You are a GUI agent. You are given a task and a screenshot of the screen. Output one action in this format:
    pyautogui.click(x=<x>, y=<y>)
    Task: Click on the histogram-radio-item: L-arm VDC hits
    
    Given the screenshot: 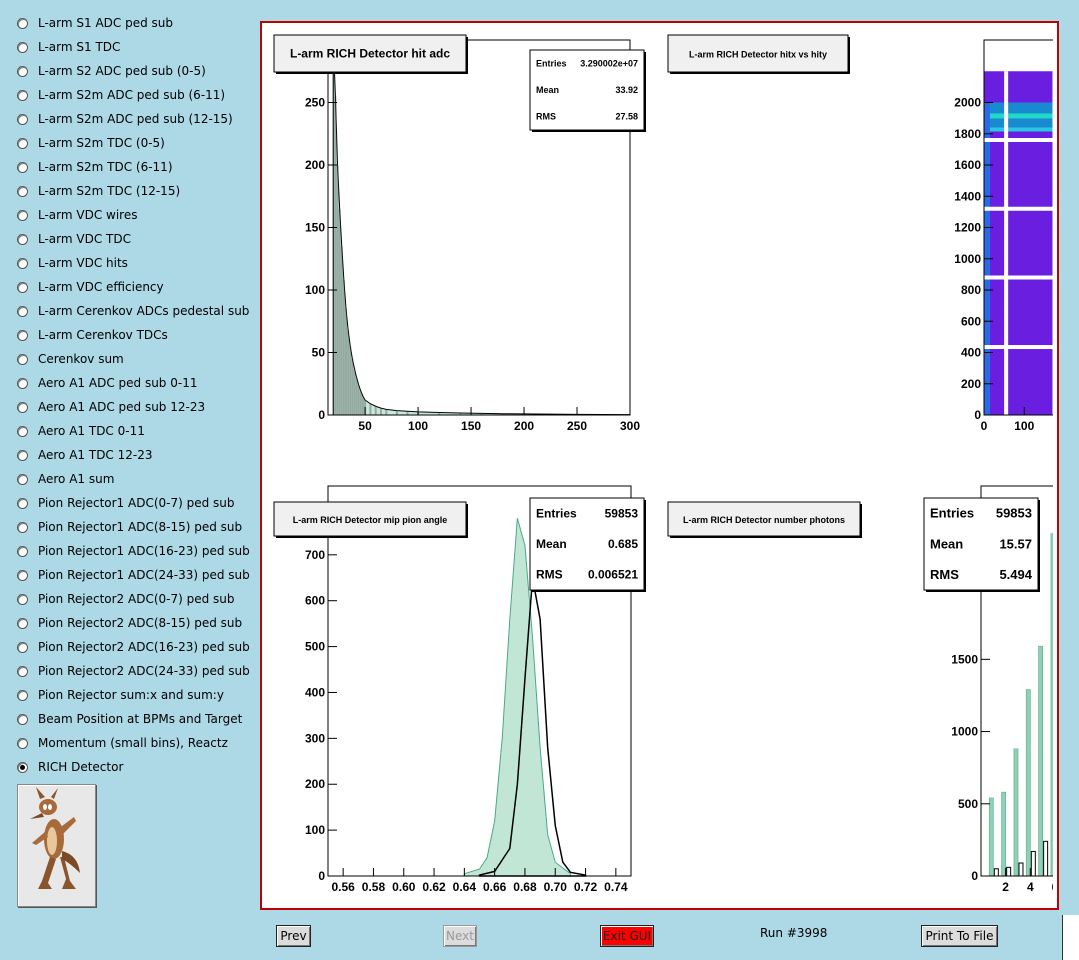 What is the action you would take?
    pyautogui.click(x=72, y=263)
    